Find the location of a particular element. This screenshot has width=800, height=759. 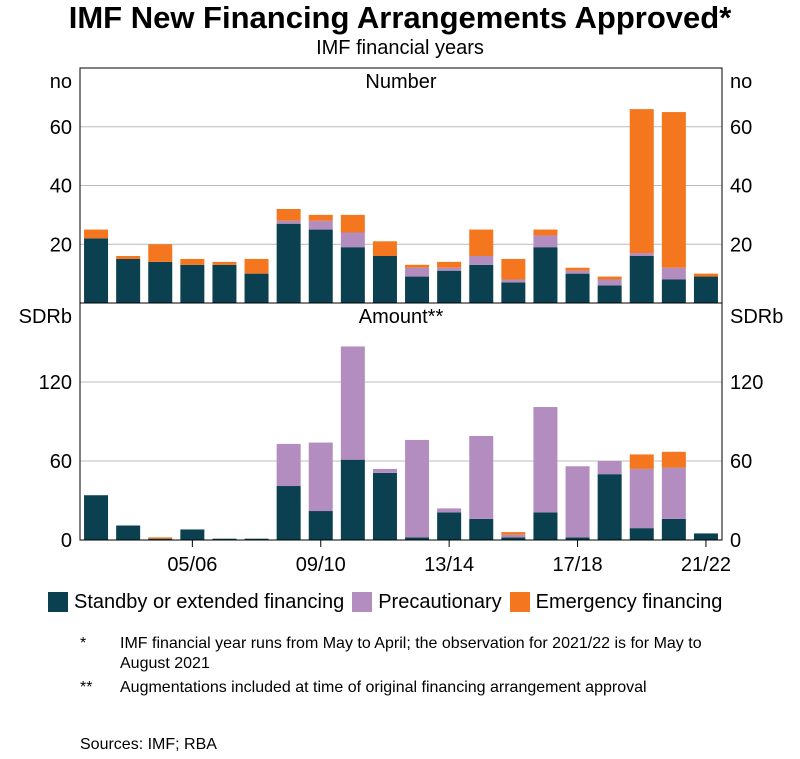

x-tick-label: 21/22 is located at coordinates (706, 565).